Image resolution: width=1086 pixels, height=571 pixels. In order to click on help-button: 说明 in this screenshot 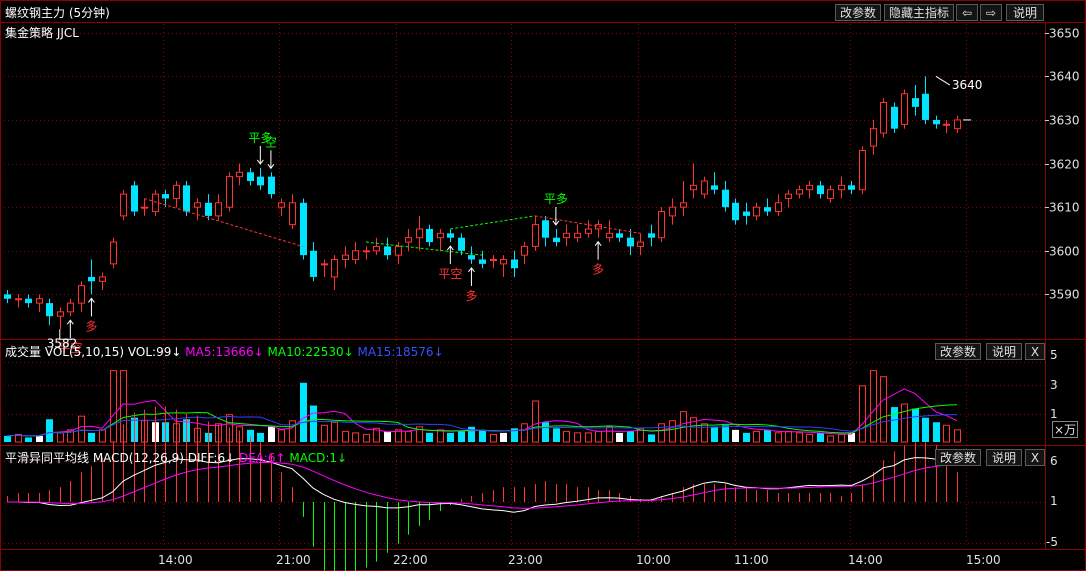, I will do `click(1025, 12)`.